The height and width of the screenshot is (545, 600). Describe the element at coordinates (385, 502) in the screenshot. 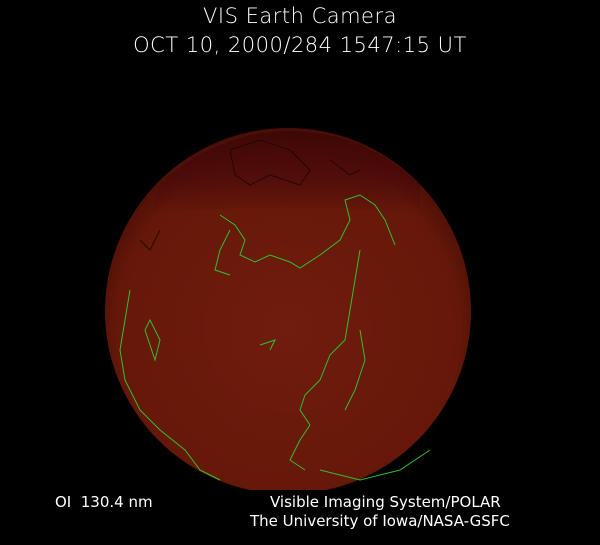

I see `credit-line-1: Visible Imaging System/POLAR` at that location.